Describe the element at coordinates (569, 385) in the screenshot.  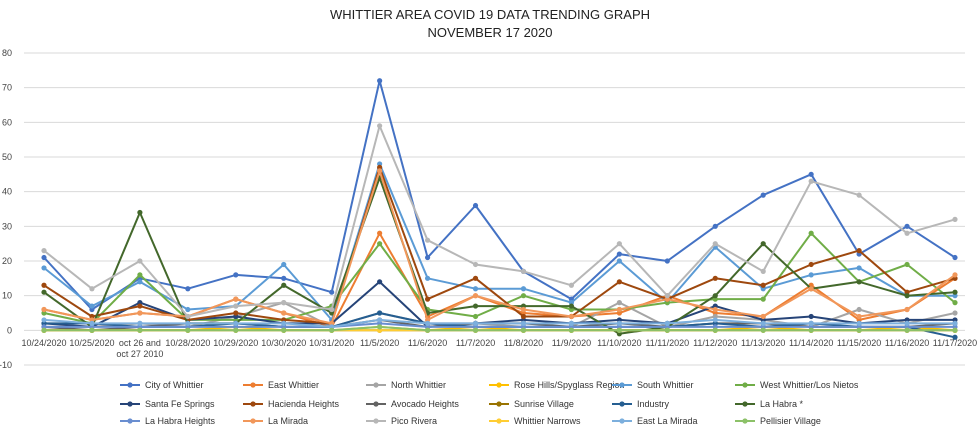
I see `legend-label: Rose Hills/Spyglass Region` at that location.